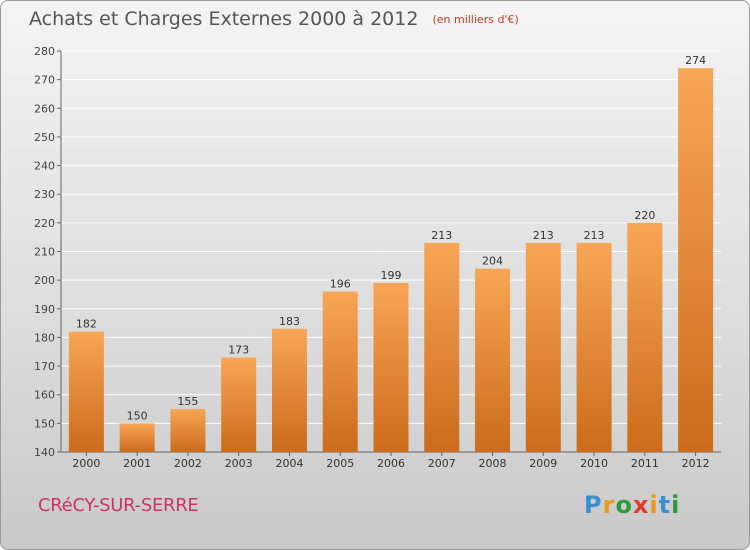 This screenshot has height=550, width=750. Describe the element at coordinates (44, 366) in the screenshot. I see `y-tick-label: 170` at that location.